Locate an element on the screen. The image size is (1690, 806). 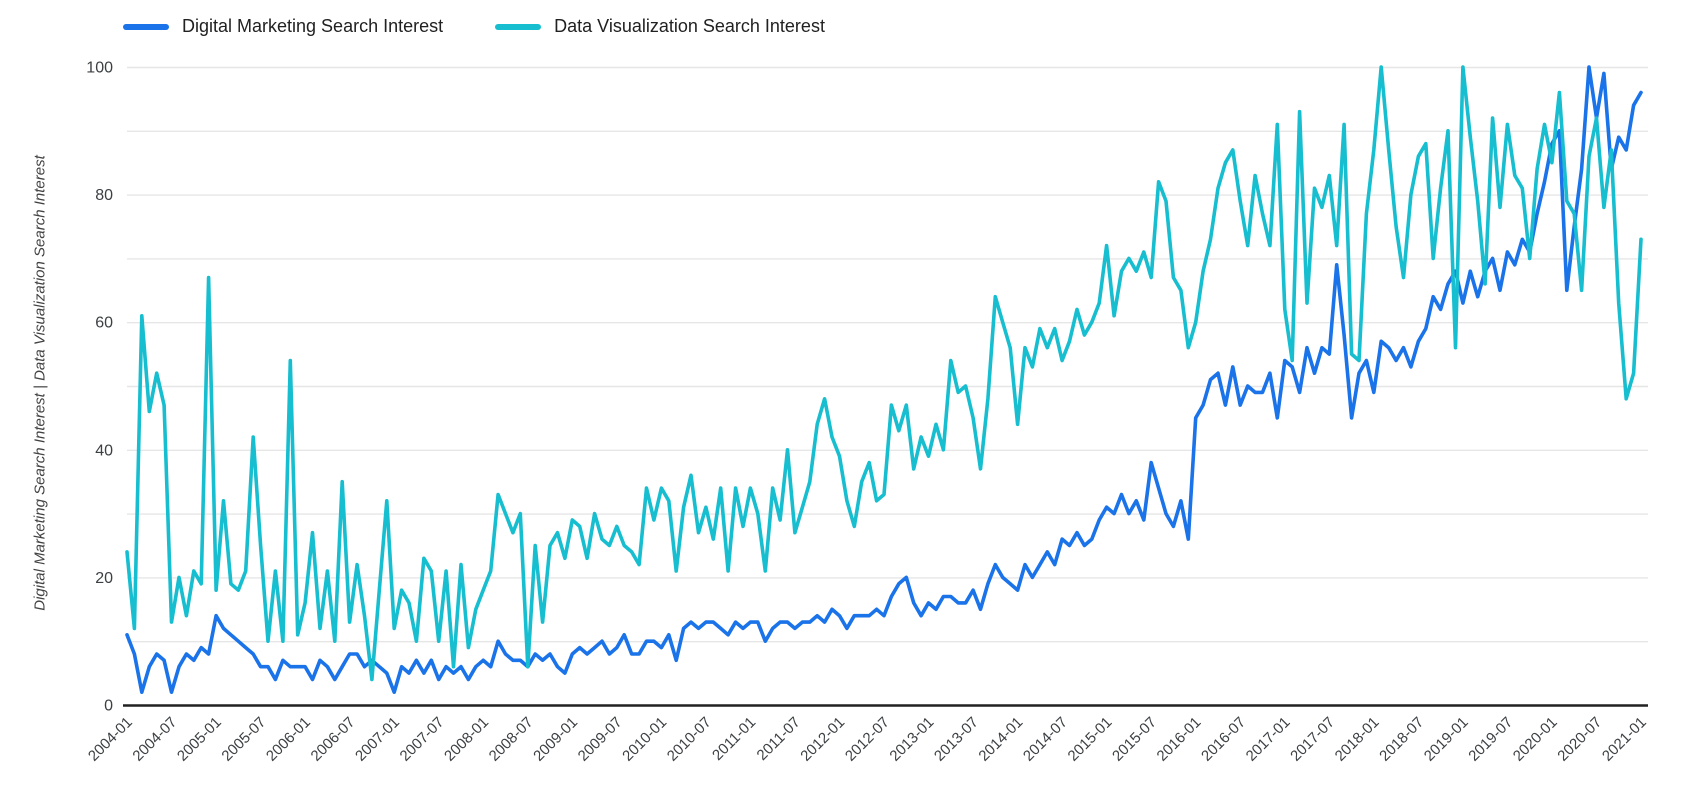
x-tick-label: 2005-07 is located at coordinates (243, 739).